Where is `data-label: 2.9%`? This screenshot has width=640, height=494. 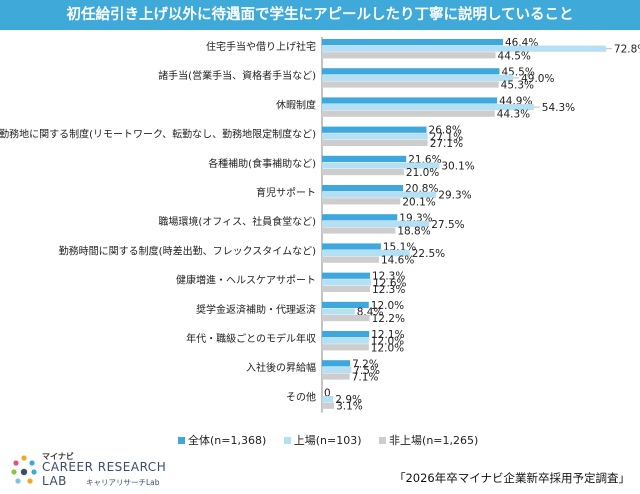
data-label: 2.9% is located at coordinates (348, 400).